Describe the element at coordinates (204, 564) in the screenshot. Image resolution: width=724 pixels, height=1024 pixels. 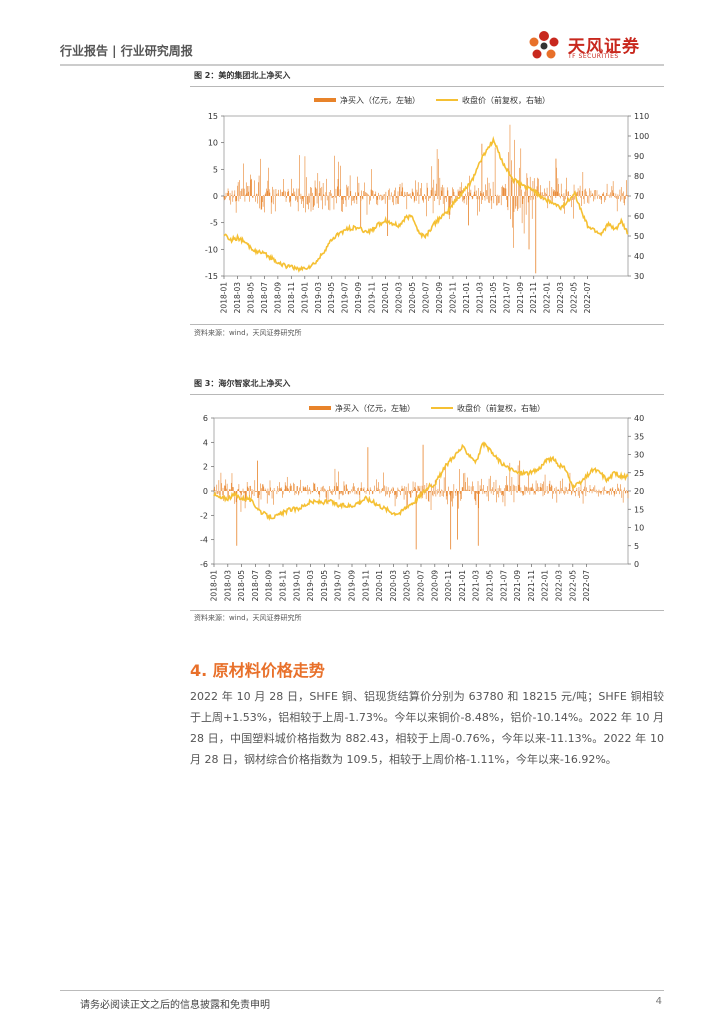
I see `left-axis-tick-label: -6` at that location.